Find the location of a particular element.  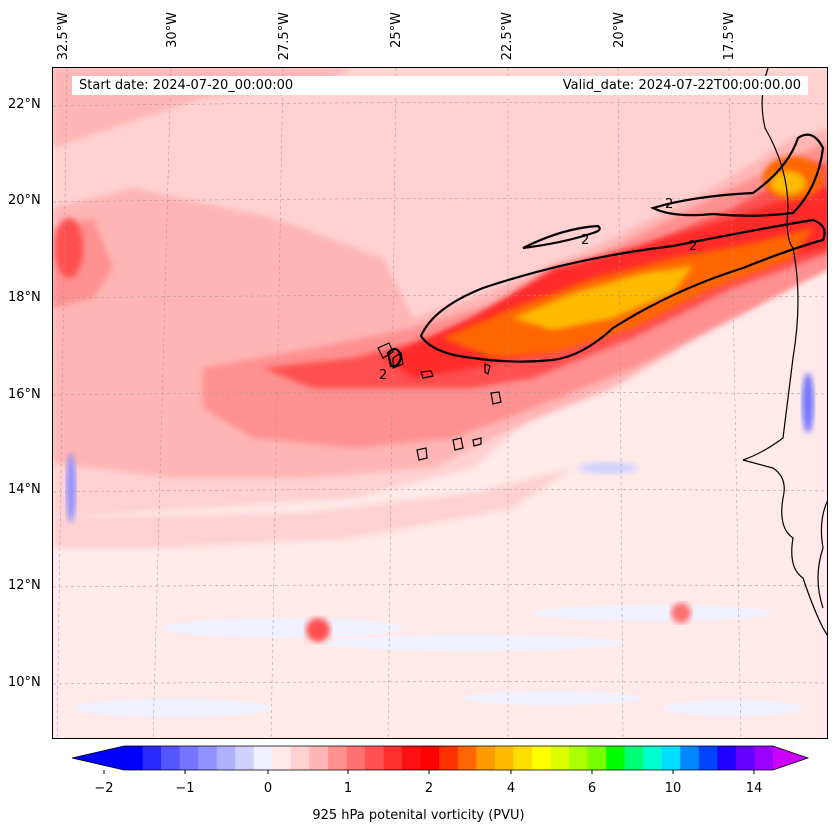

lon-label-22.5w: 22.5°W is located at coordinates (507, 36).